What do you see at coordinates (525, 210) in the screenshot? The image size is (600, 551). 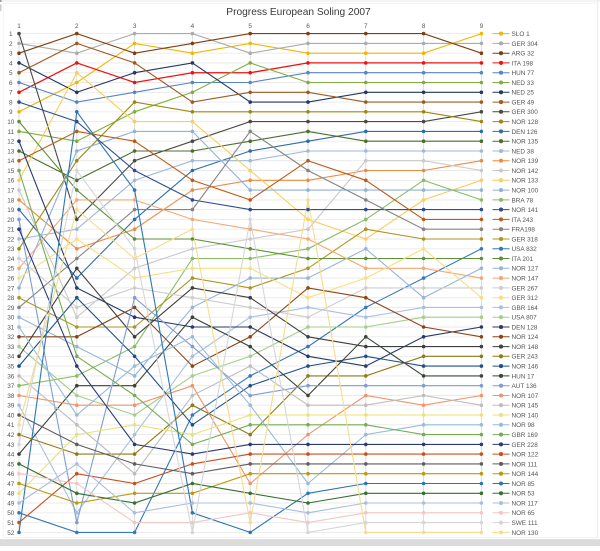 I see `svg-text: NOR 141` at bounding box center [525, 210].